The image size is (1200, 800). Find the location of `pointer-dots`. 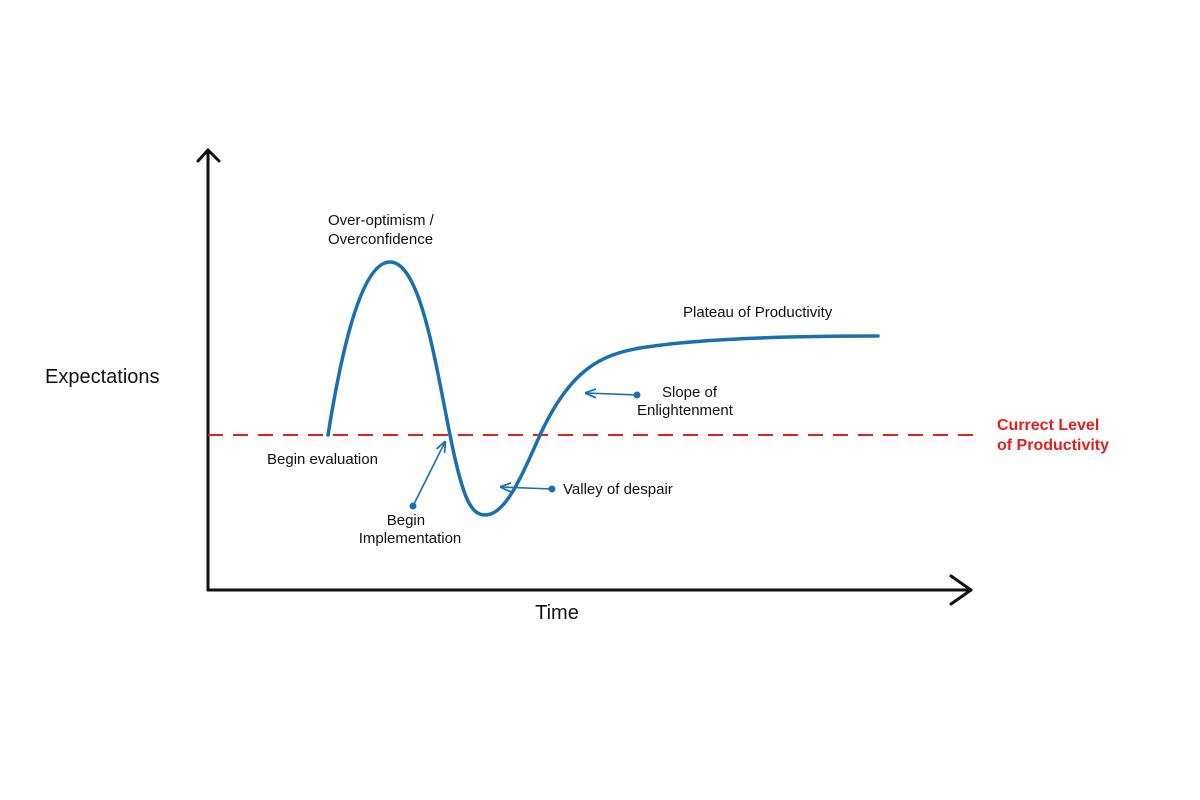

pointer-dots is located at coordinates (525, 450).